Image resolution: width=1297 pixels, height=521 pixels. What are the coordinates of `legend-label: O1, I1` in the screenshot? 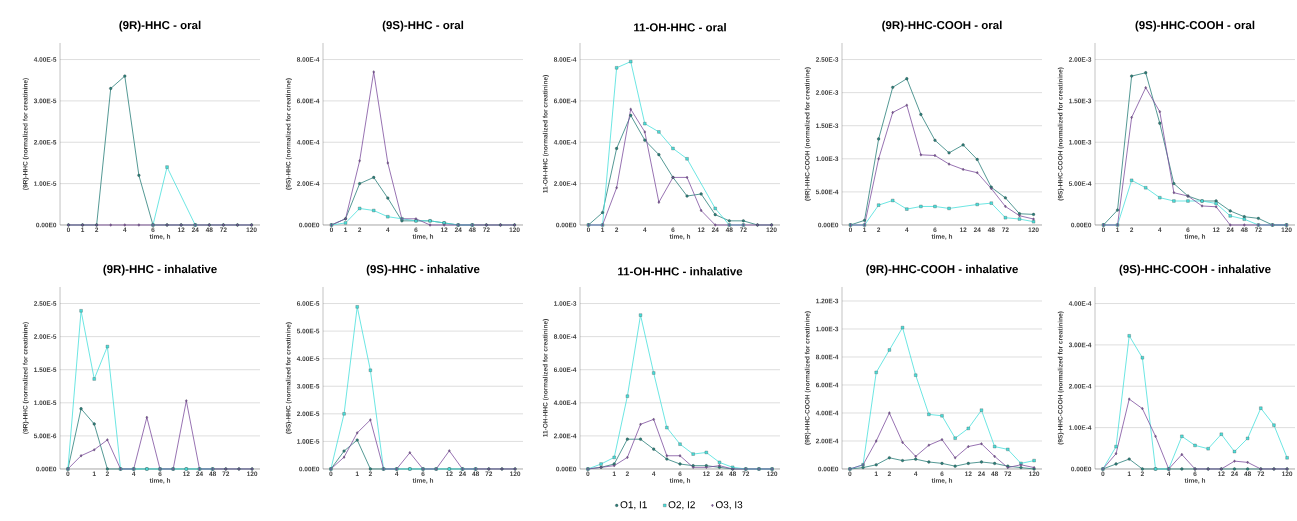 It's located at (633, 505).